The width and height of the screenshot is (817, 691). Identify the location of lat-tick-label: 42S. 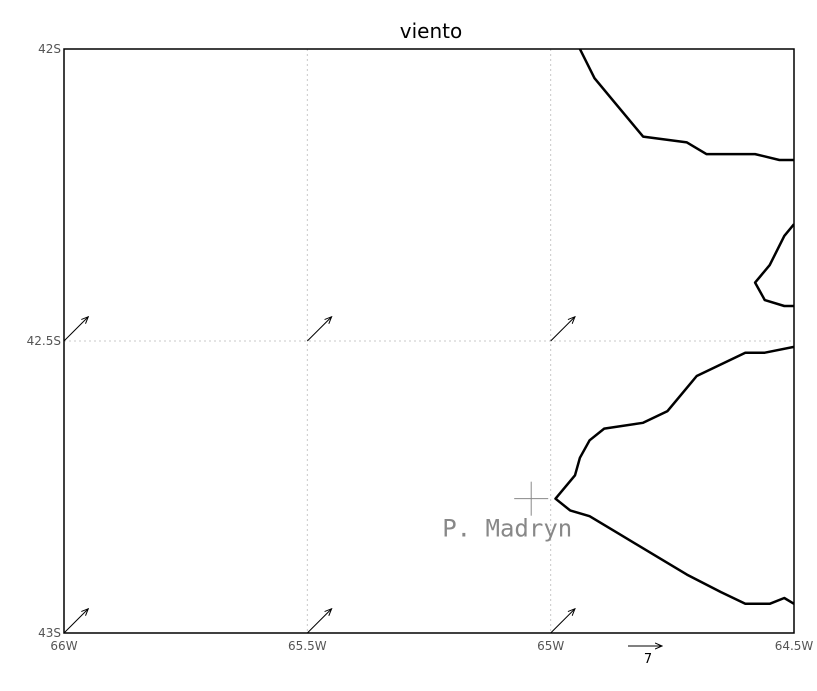
(49, 49).